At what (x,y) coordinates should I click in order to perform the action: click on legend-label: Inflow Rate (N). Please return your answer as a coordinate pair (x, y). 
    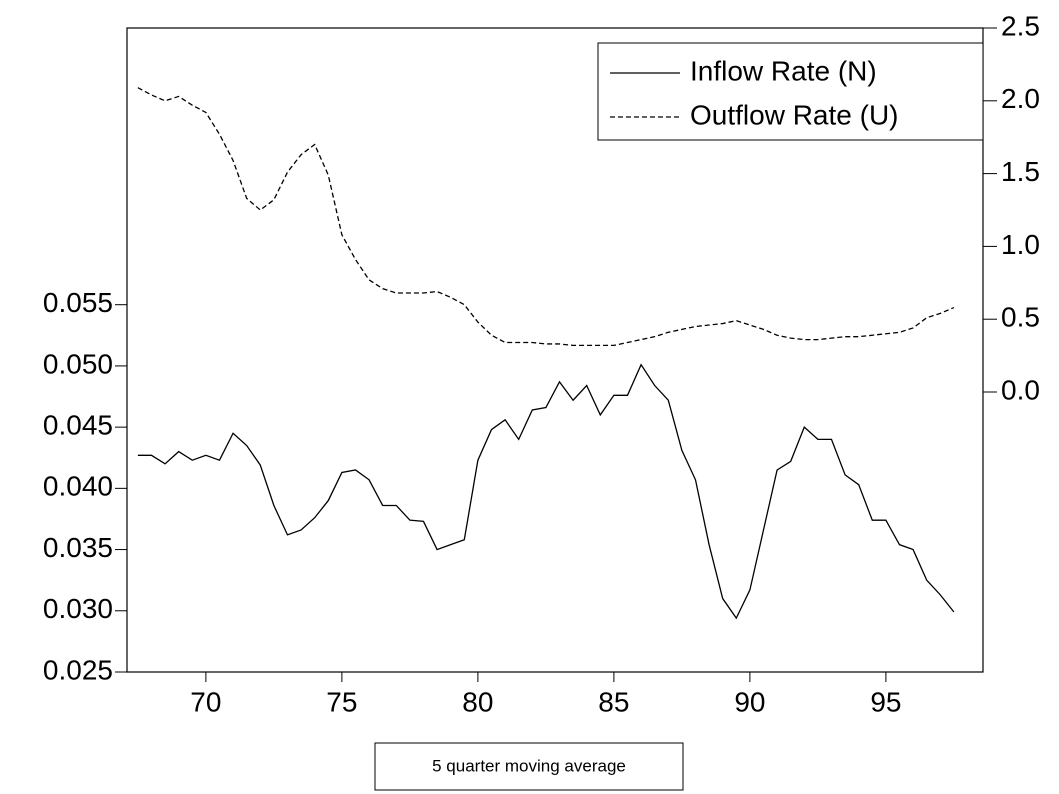
    Looking at the image, I should click on (783, 70).